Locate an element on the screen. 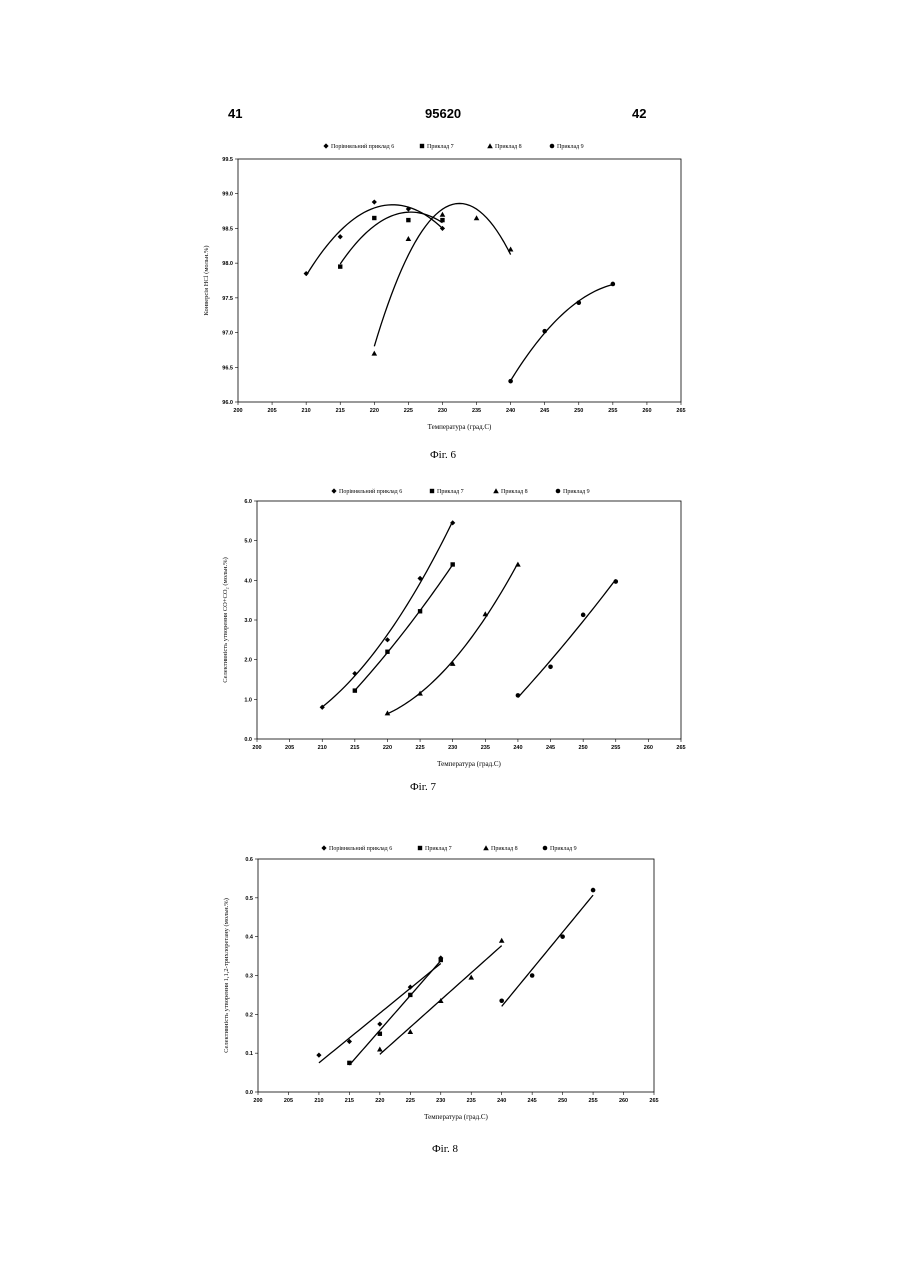 This screenshot has height=1273, width=901. x-tick-label: 210 is located at coordinates (322, 748).